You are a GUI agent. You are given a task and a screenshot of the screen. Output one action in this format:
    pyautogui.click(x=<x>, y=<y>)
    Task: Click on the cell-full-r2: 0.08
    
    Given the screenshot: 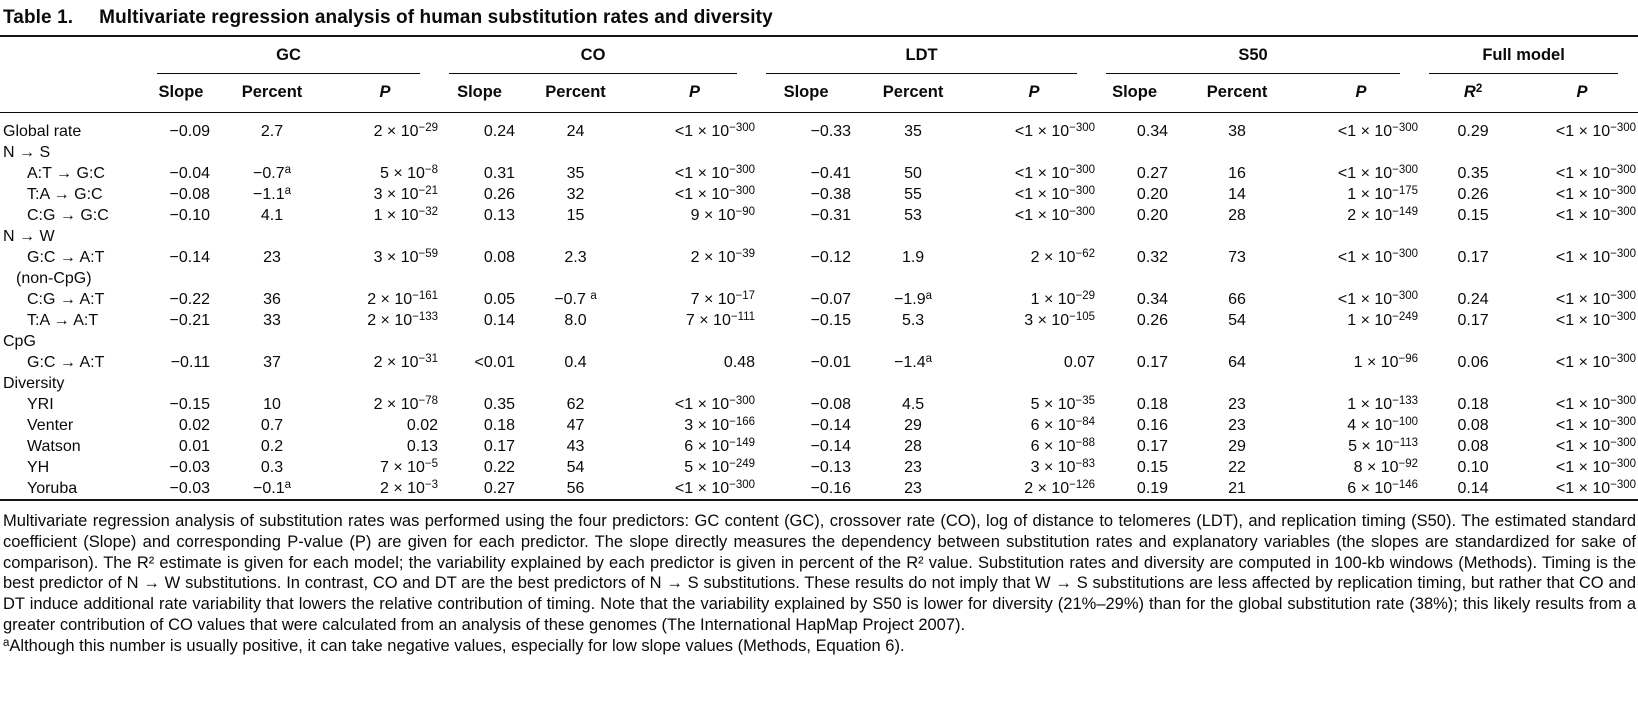 What is the action you would take?
    pyautogui.click(x=1473, y=425)
    